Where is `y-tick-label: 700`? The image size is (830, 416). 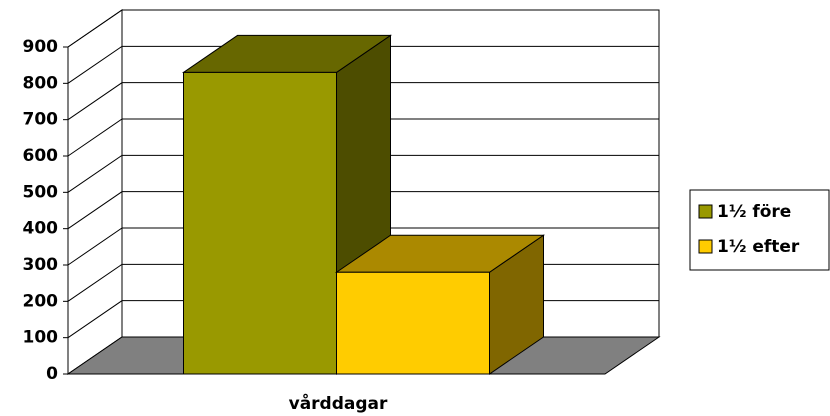 y-tick-label: 700 is located at coordinates (41, 120).